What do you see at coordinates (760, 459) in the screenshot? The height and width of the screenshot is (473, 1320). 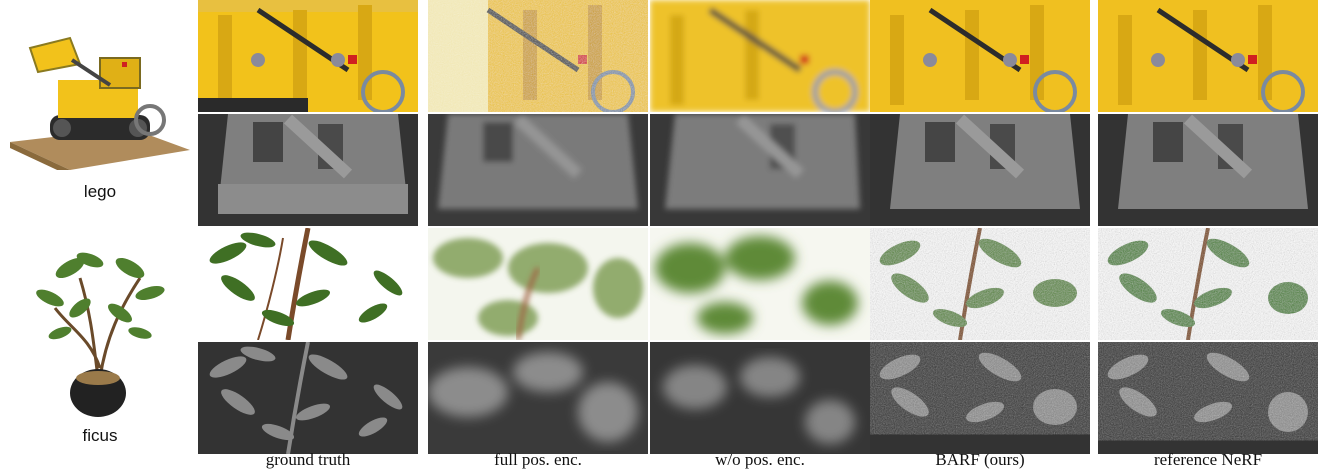 I see `caption-wo-pos-enc: w/o pos. enc.` at bounding box center [760, 459].